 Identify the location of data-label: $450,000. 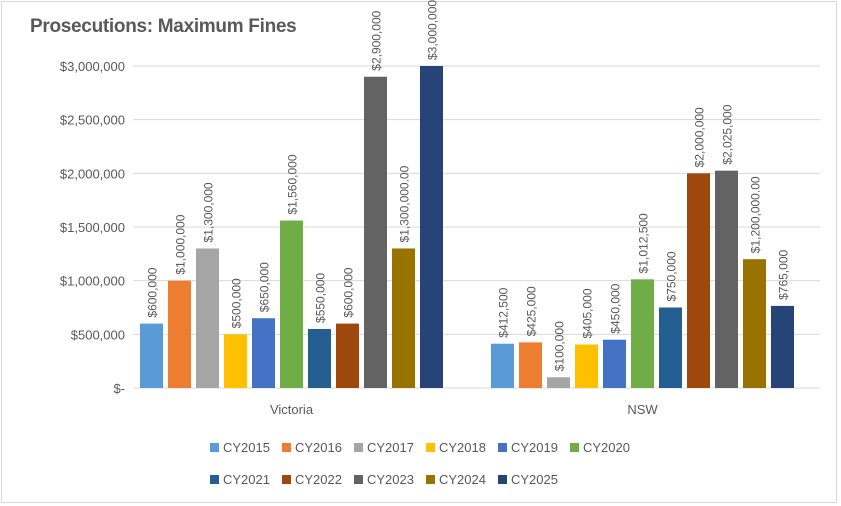
(616, 308).